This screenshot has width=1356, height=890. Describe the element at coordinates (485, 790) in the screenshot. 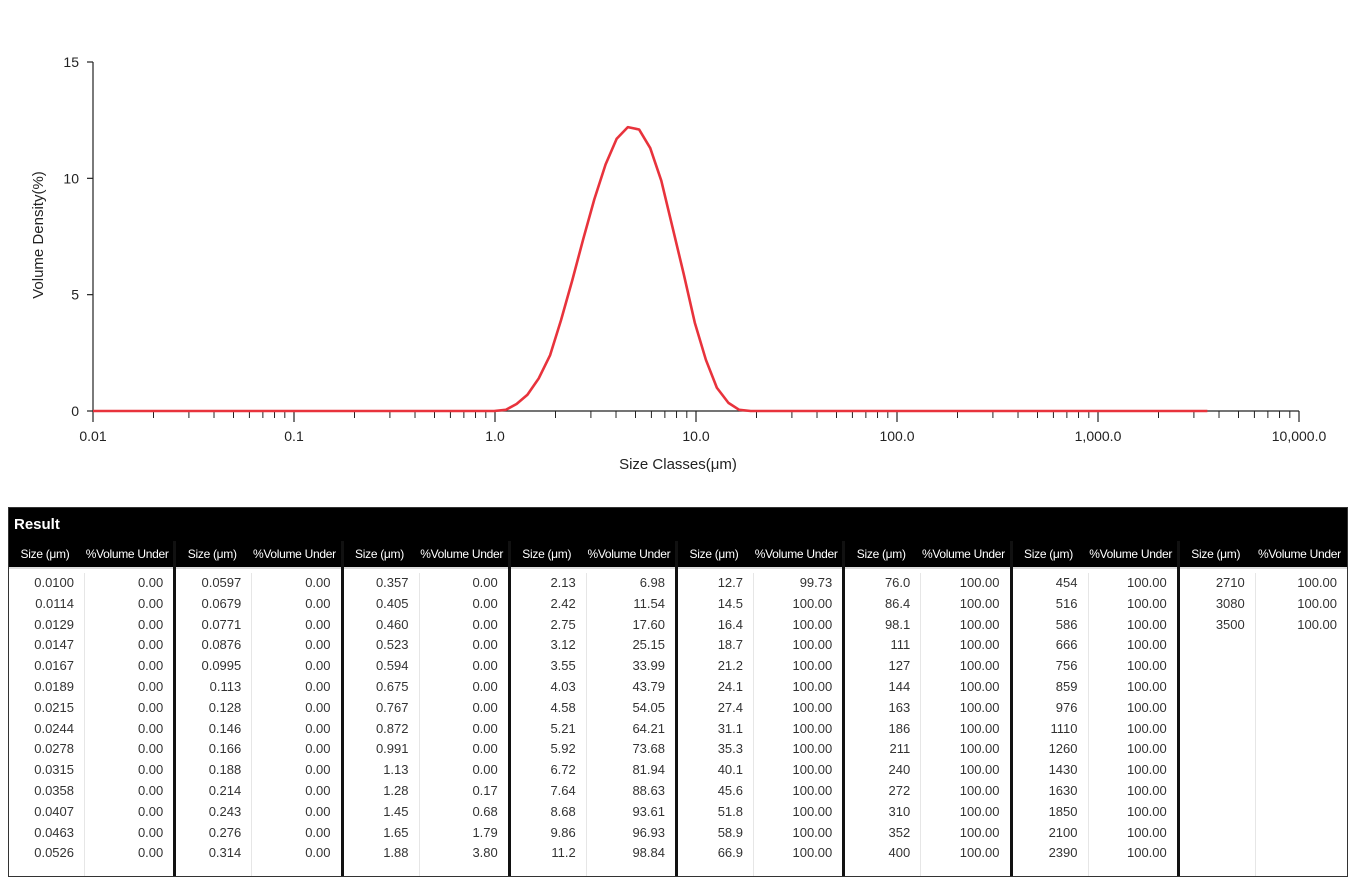

I see `volume-under-cell: 0.17` at that location.